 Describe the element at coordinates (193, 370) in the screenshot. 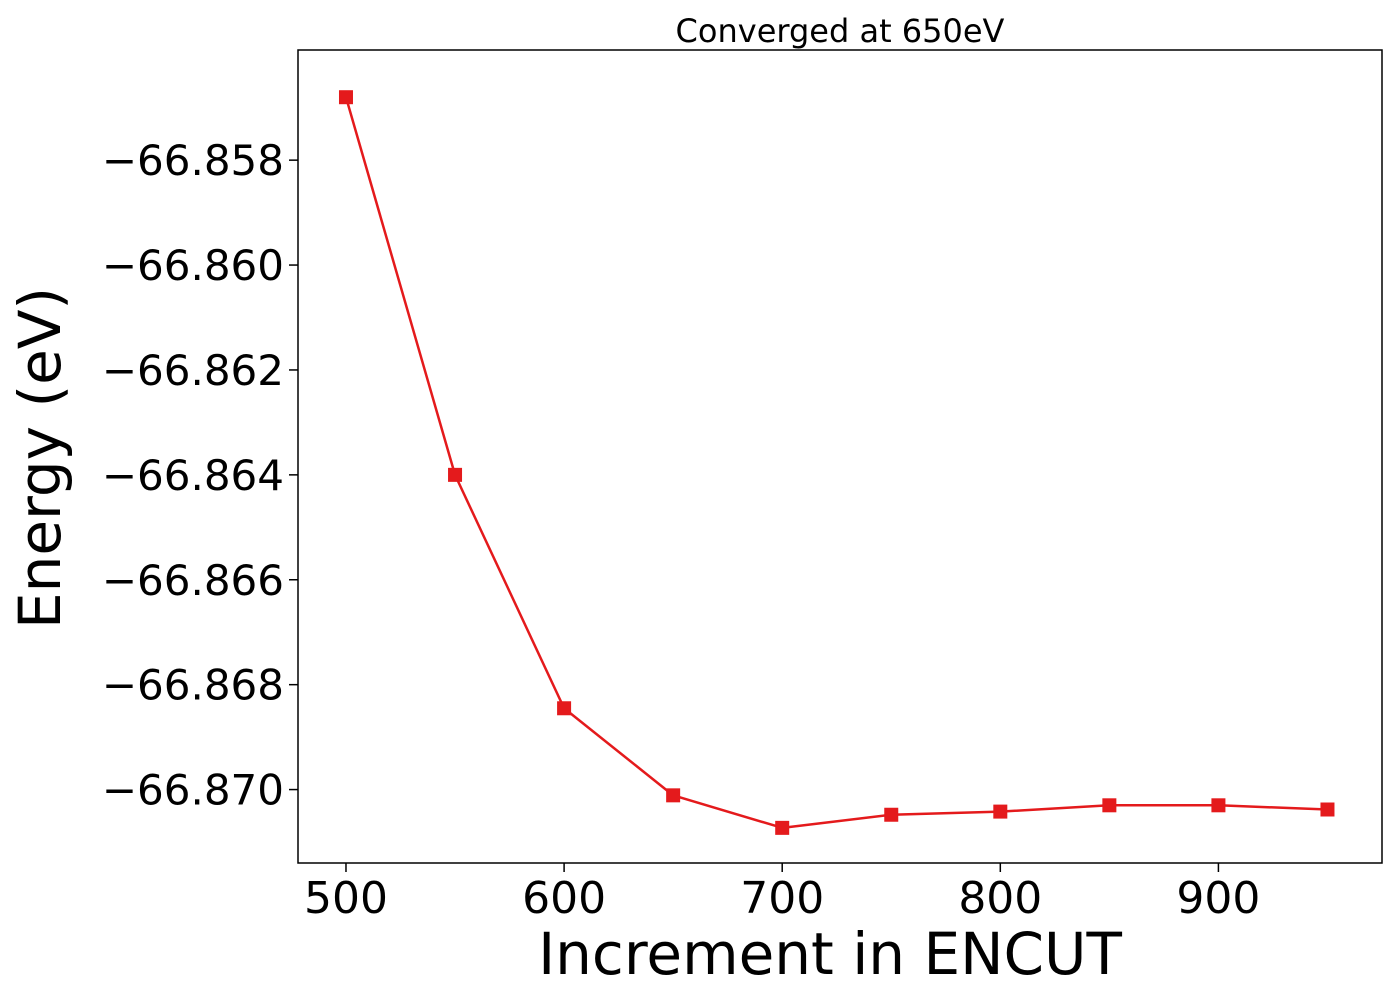

I see `y-tick-label: −66.862` at that location.